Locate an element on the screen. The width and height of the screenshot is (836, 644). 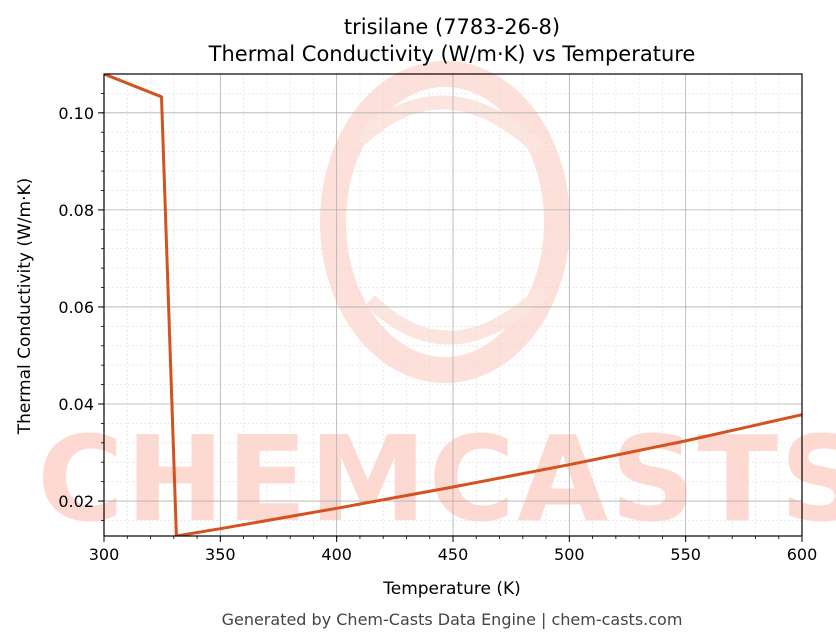
x-tick-label: 400 is located at coordinates (336, 554).